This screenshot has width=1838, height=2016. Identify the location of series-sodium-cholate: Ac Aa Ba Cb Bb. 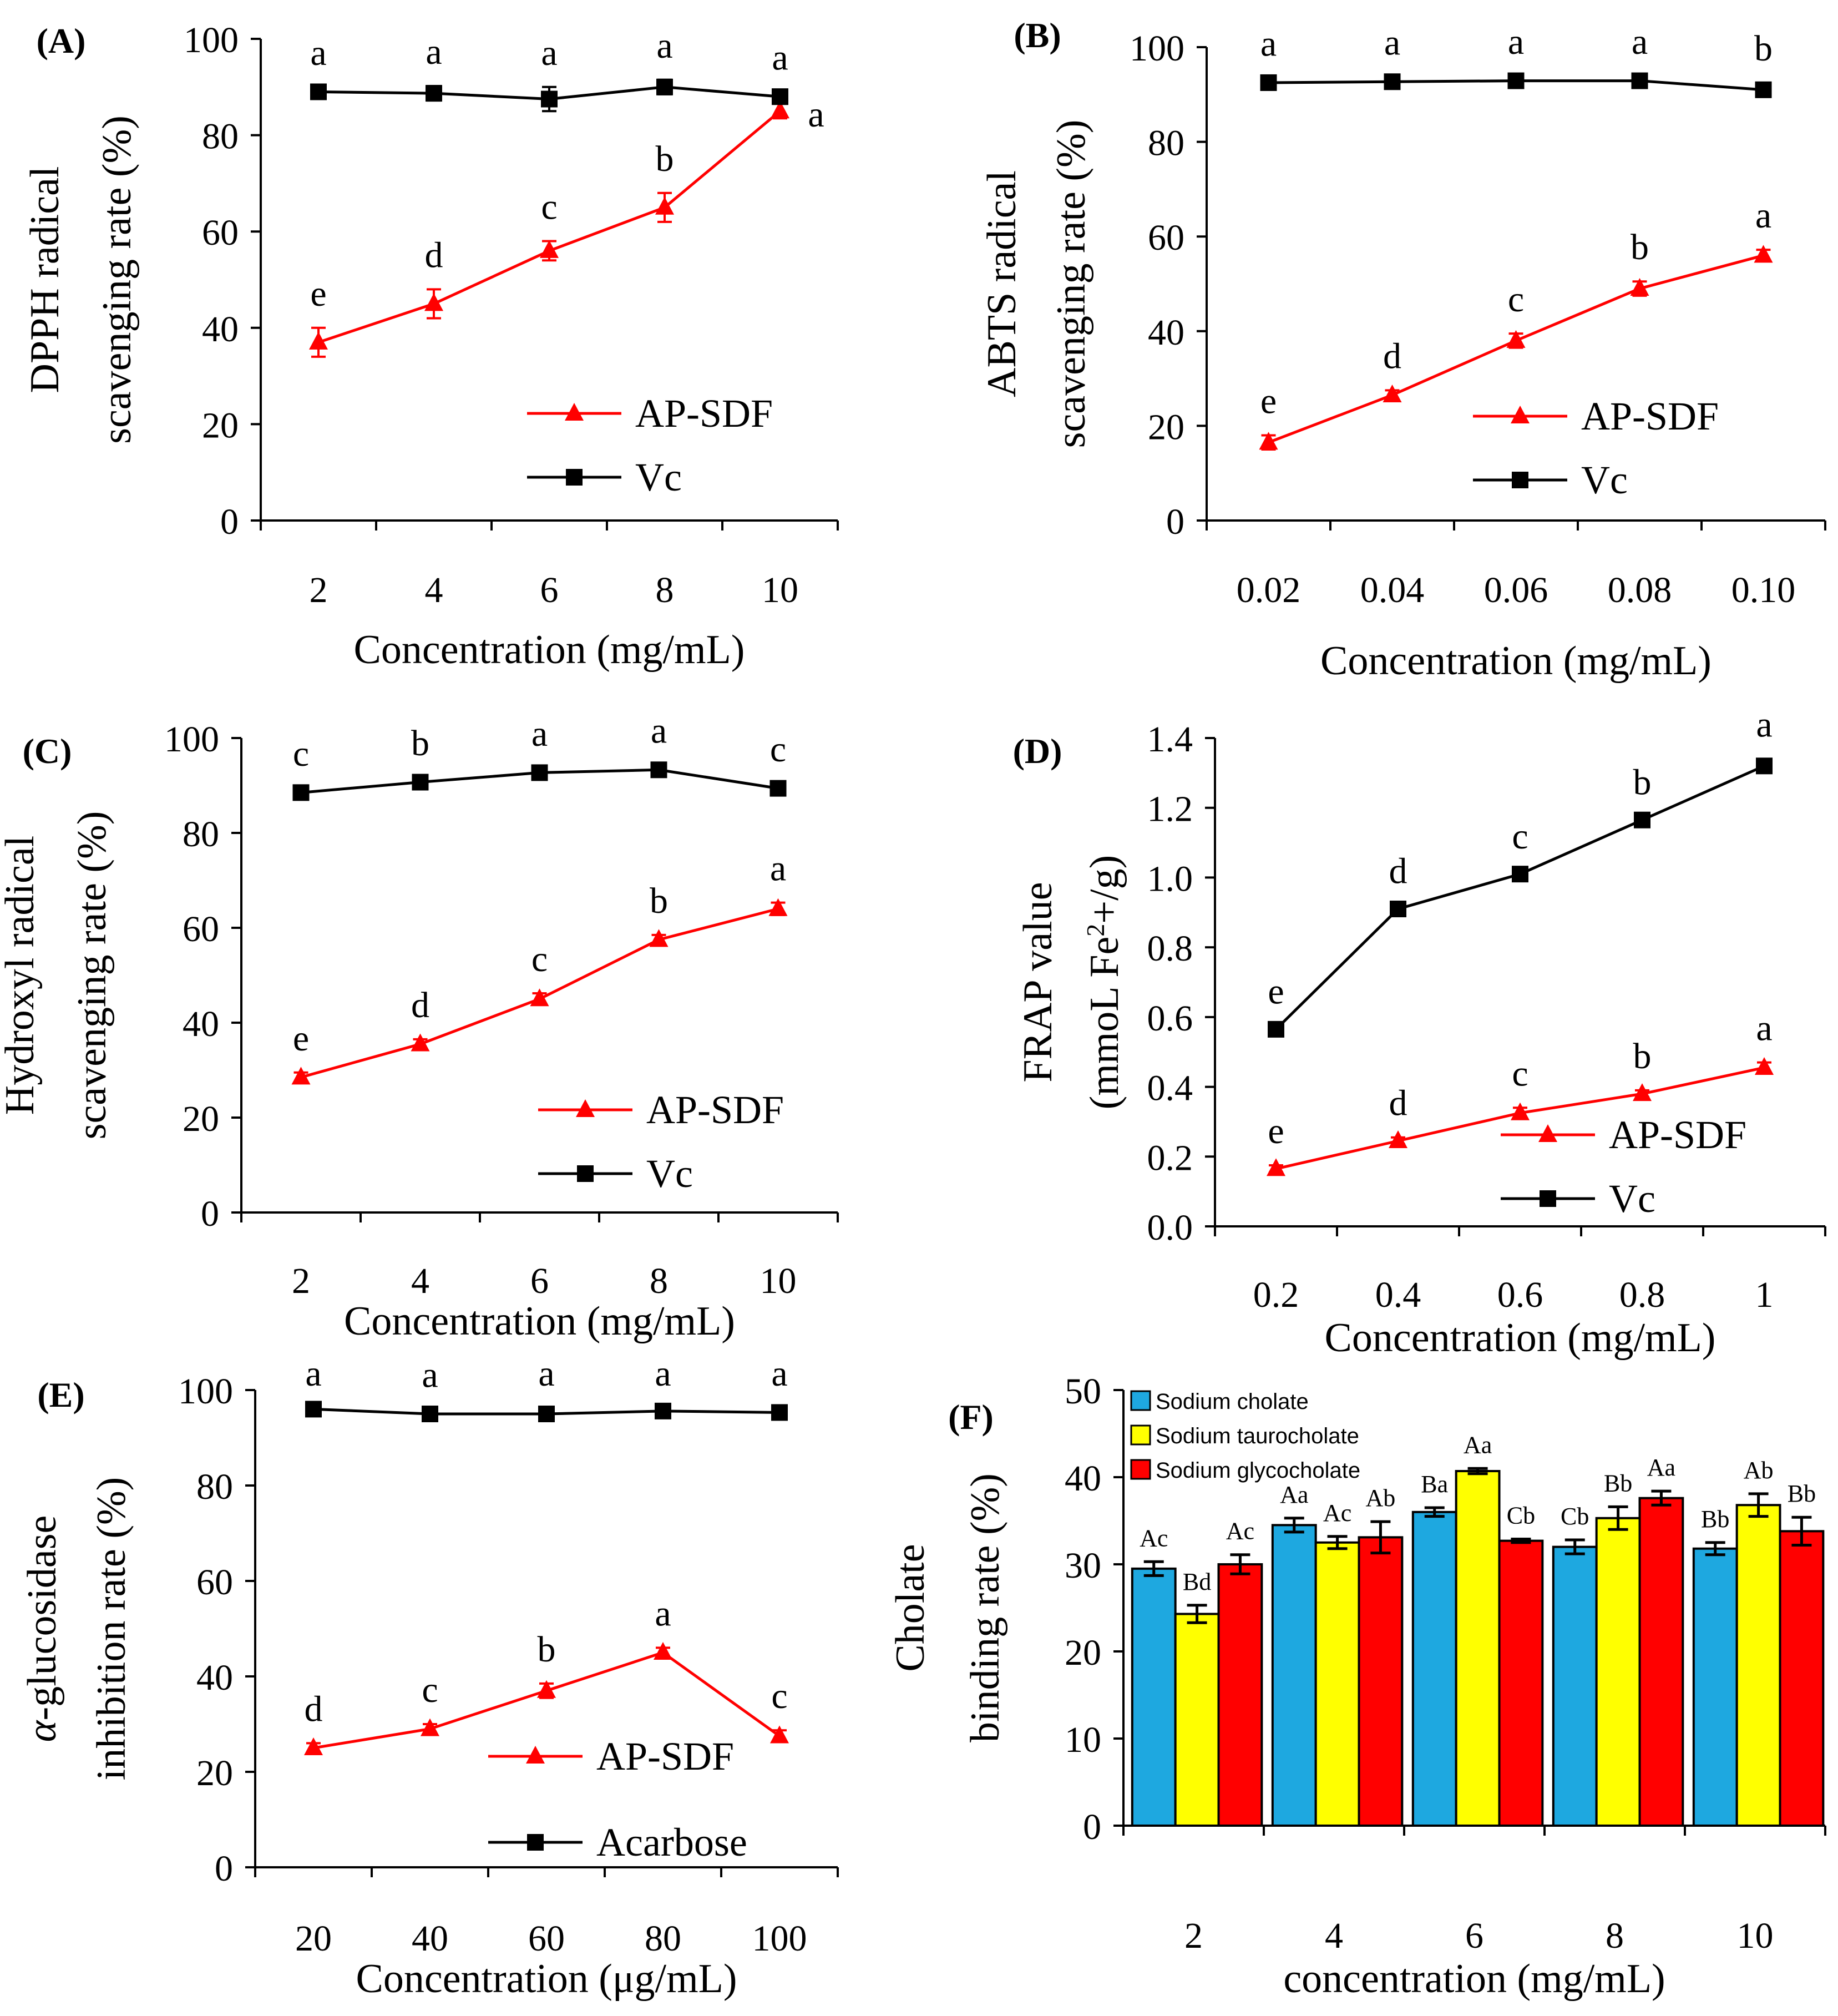
(1434, 1649).